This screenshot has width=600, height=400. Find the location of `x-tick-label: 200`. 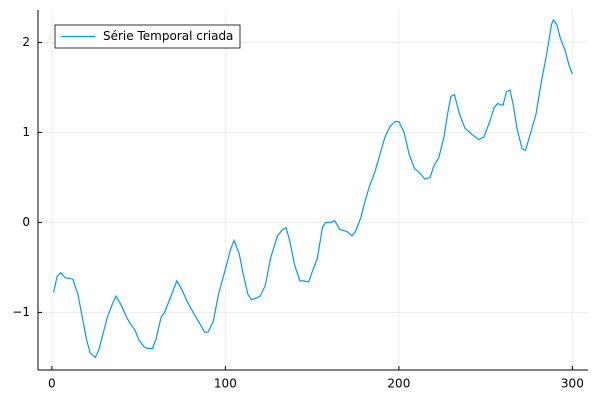

x-tick-label: 200 is located at coordinates (398, 384).